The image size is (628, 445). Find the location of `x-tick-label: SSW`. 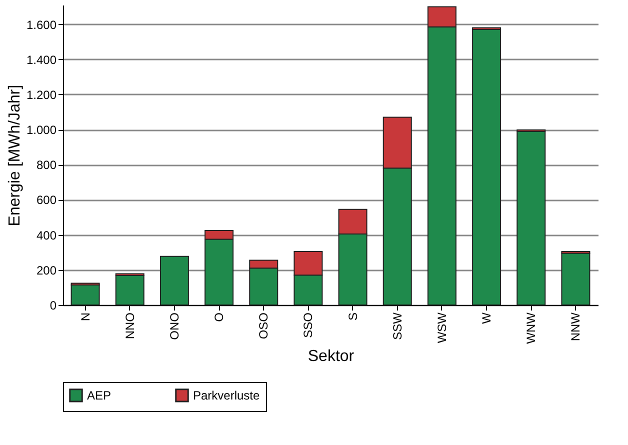

x-tick-label: SSW is located at coordinates (397, 326).